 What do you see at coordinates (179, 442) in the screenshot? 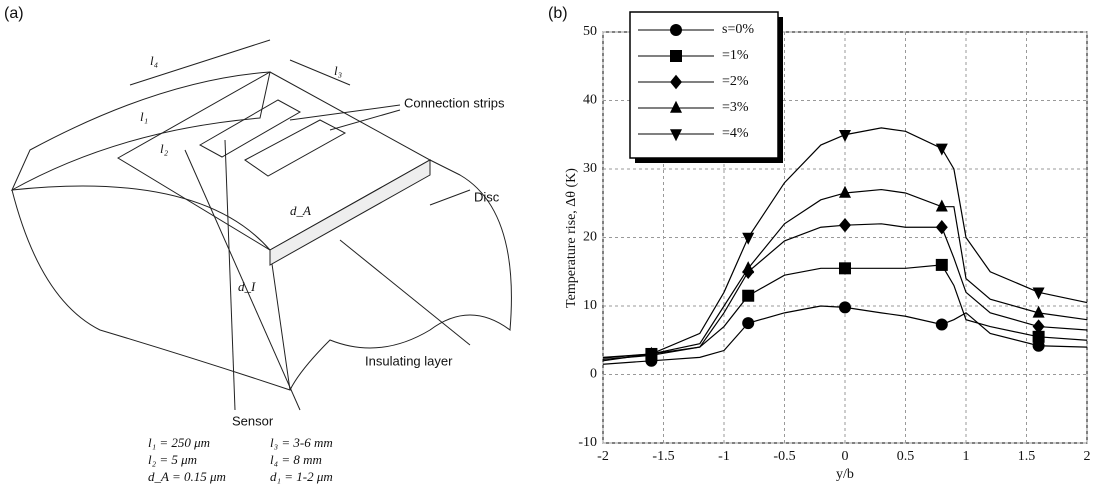
I see `formula: l₁ = 250 μm` at bounding box center [179, 442].